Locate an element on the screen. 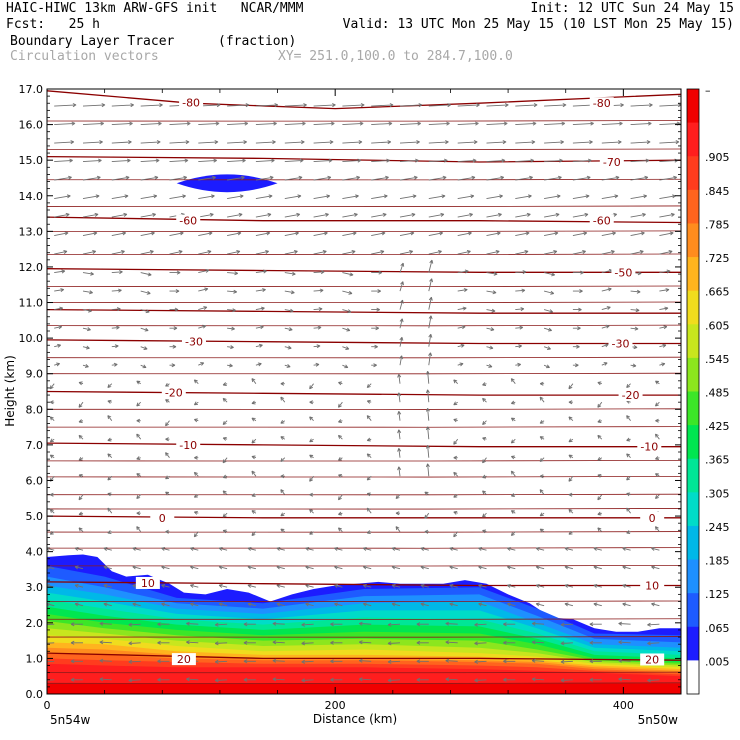 The image size is (740, 740). isotherm-label-bg is located at coordinates (630, 395).